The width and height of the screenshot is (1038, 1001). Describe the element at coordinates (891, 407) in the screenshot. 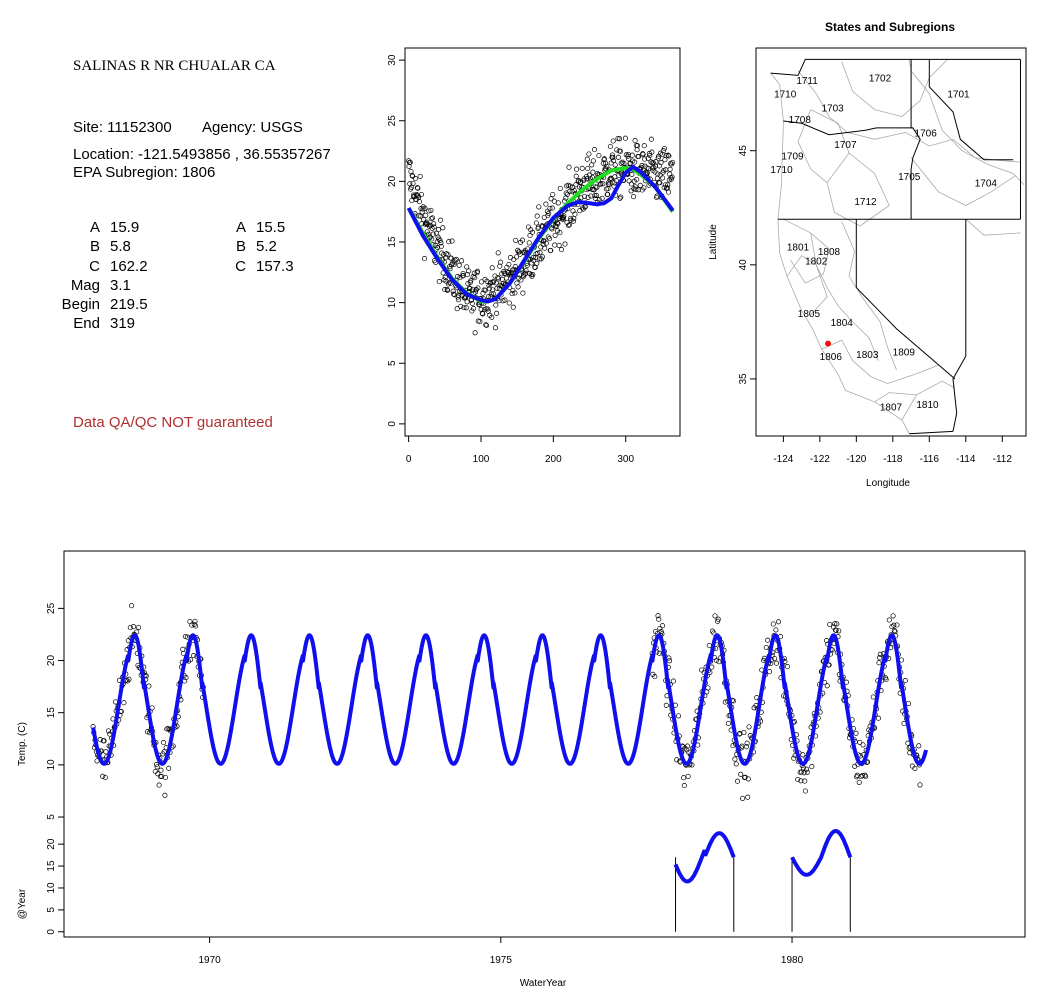

I see `region-label: 1807` at that location.